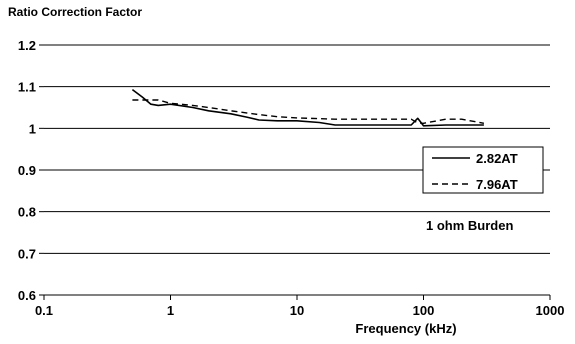 This screenshot has height=344, width=575. Describe the element at coordinates (424, 310) in the screenshot. I see `x-tick-label-3: 100` at that location.